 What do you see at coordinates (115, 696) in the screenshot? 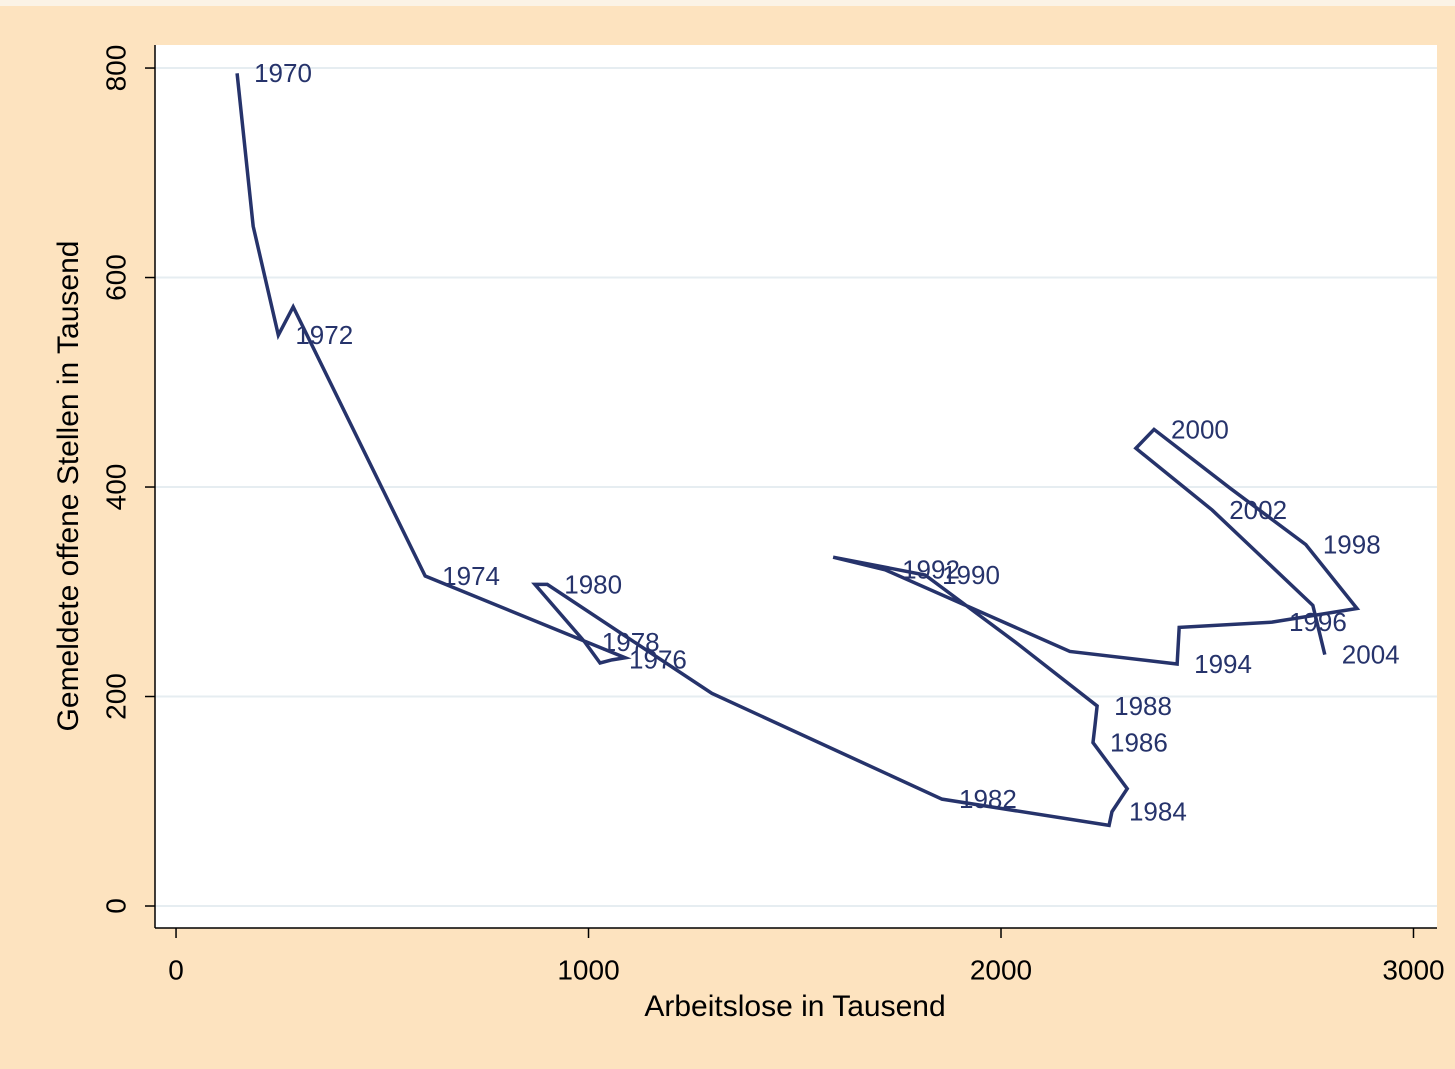
I see `y-tick-label: 200` at bounding box center [115, 696].